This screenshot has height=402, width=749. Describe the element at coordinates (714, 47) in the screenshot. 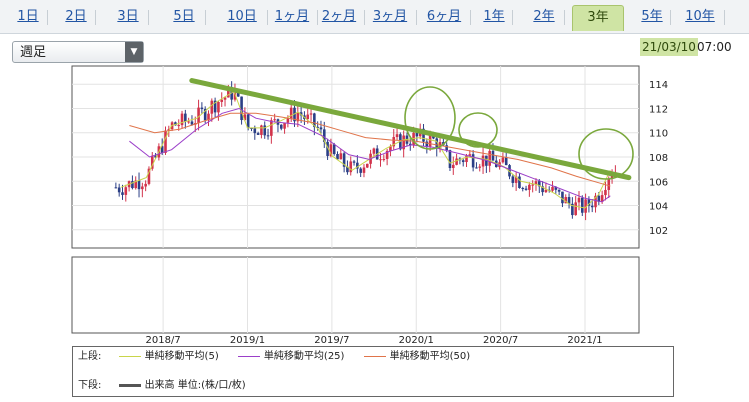

I see `latest-time: 07:00` at that location.